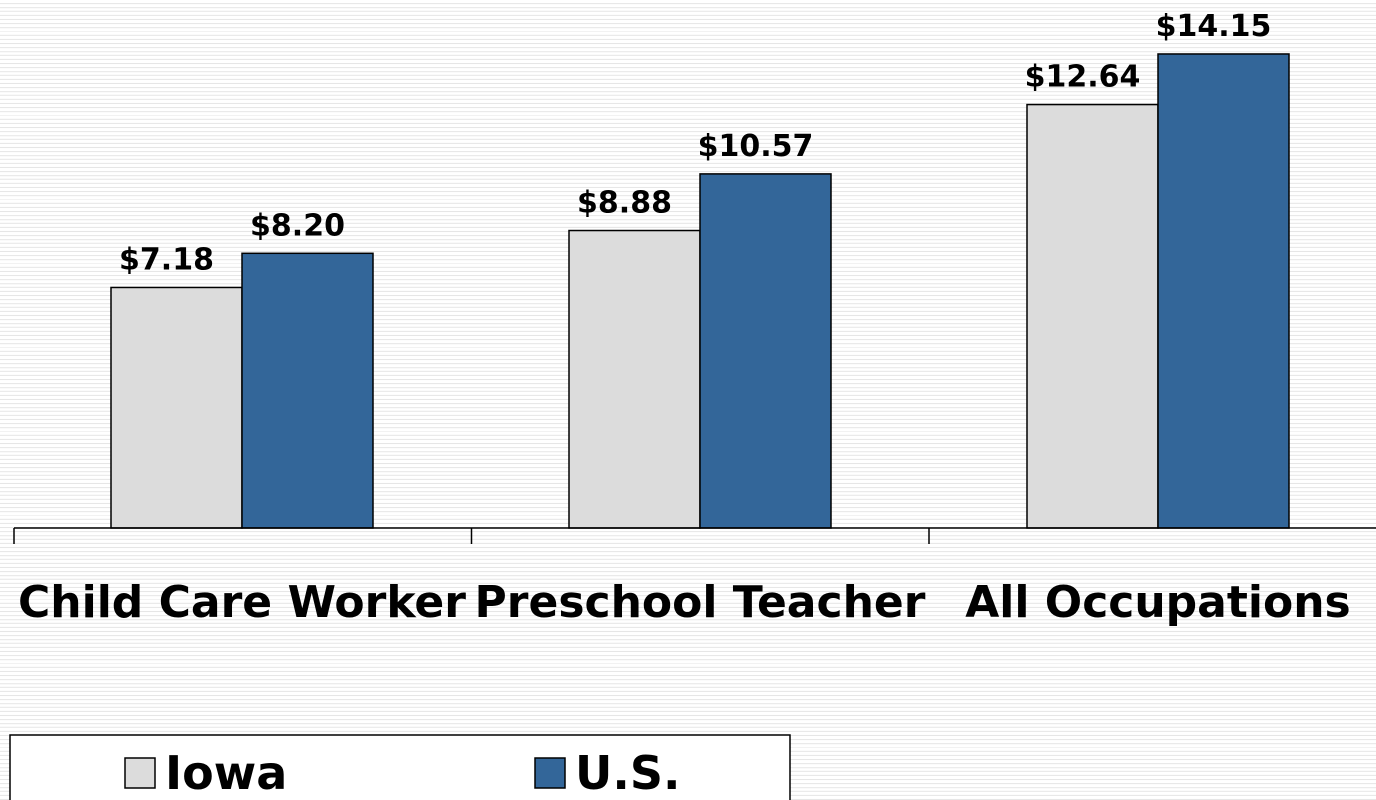 The height and width of the screenshot is (800, 1376). Describe the element at coordinates (166, 259) in the screenshot. I see `value-label: $7.18` at that location.